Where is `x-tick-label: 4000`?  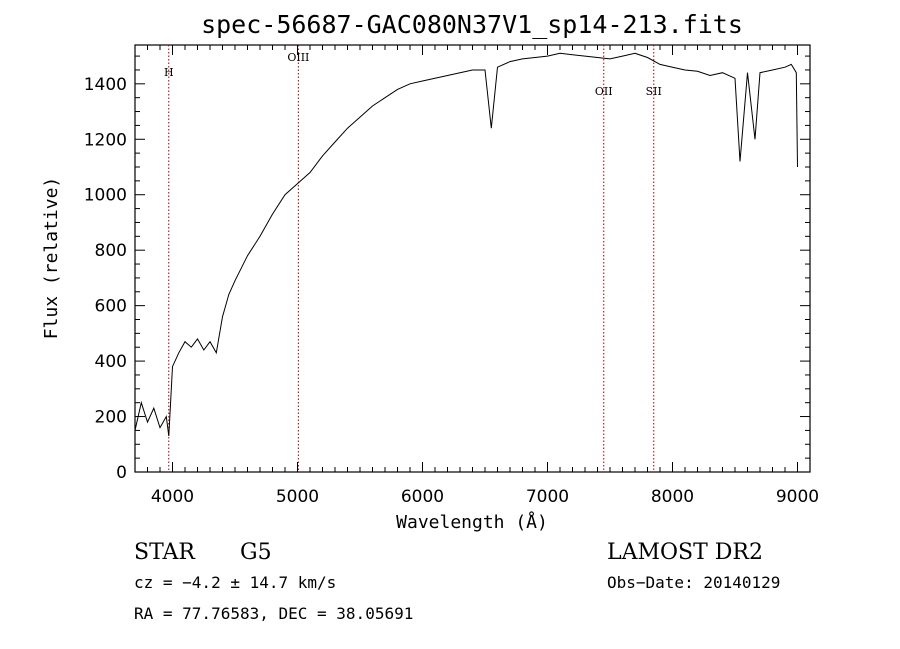 x-tick-label: 4000 is located at coordinates (172, 497).